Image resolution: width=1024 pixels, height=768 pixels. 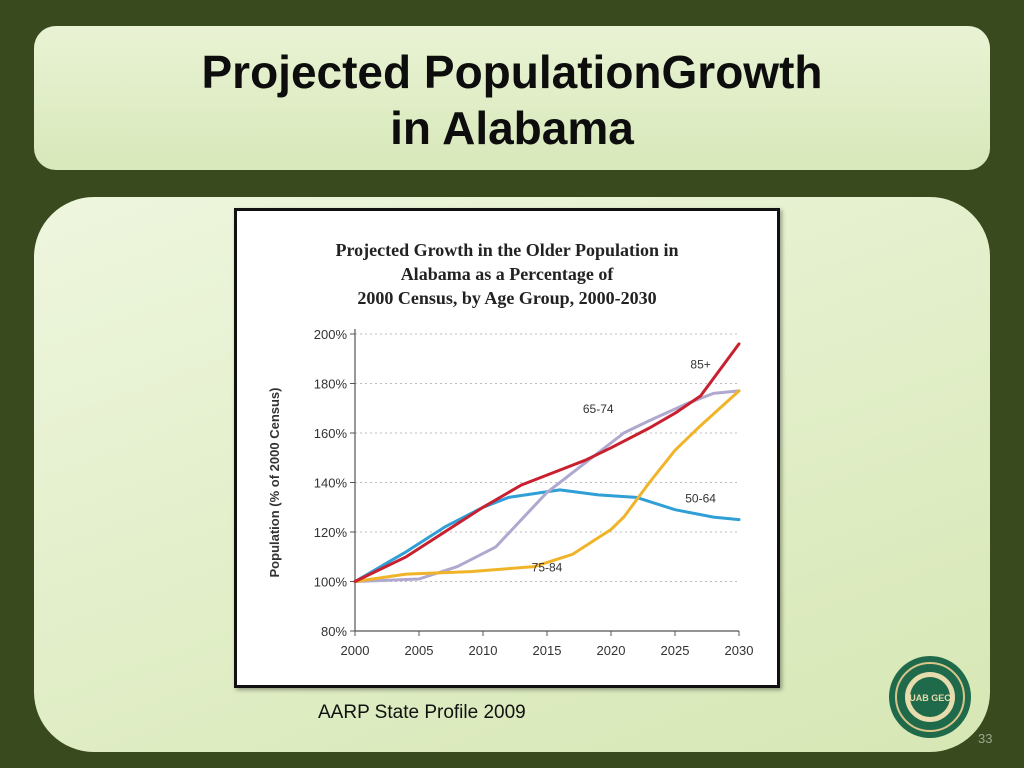 I want to click on page-number: 33, so click(x=985, y=738).